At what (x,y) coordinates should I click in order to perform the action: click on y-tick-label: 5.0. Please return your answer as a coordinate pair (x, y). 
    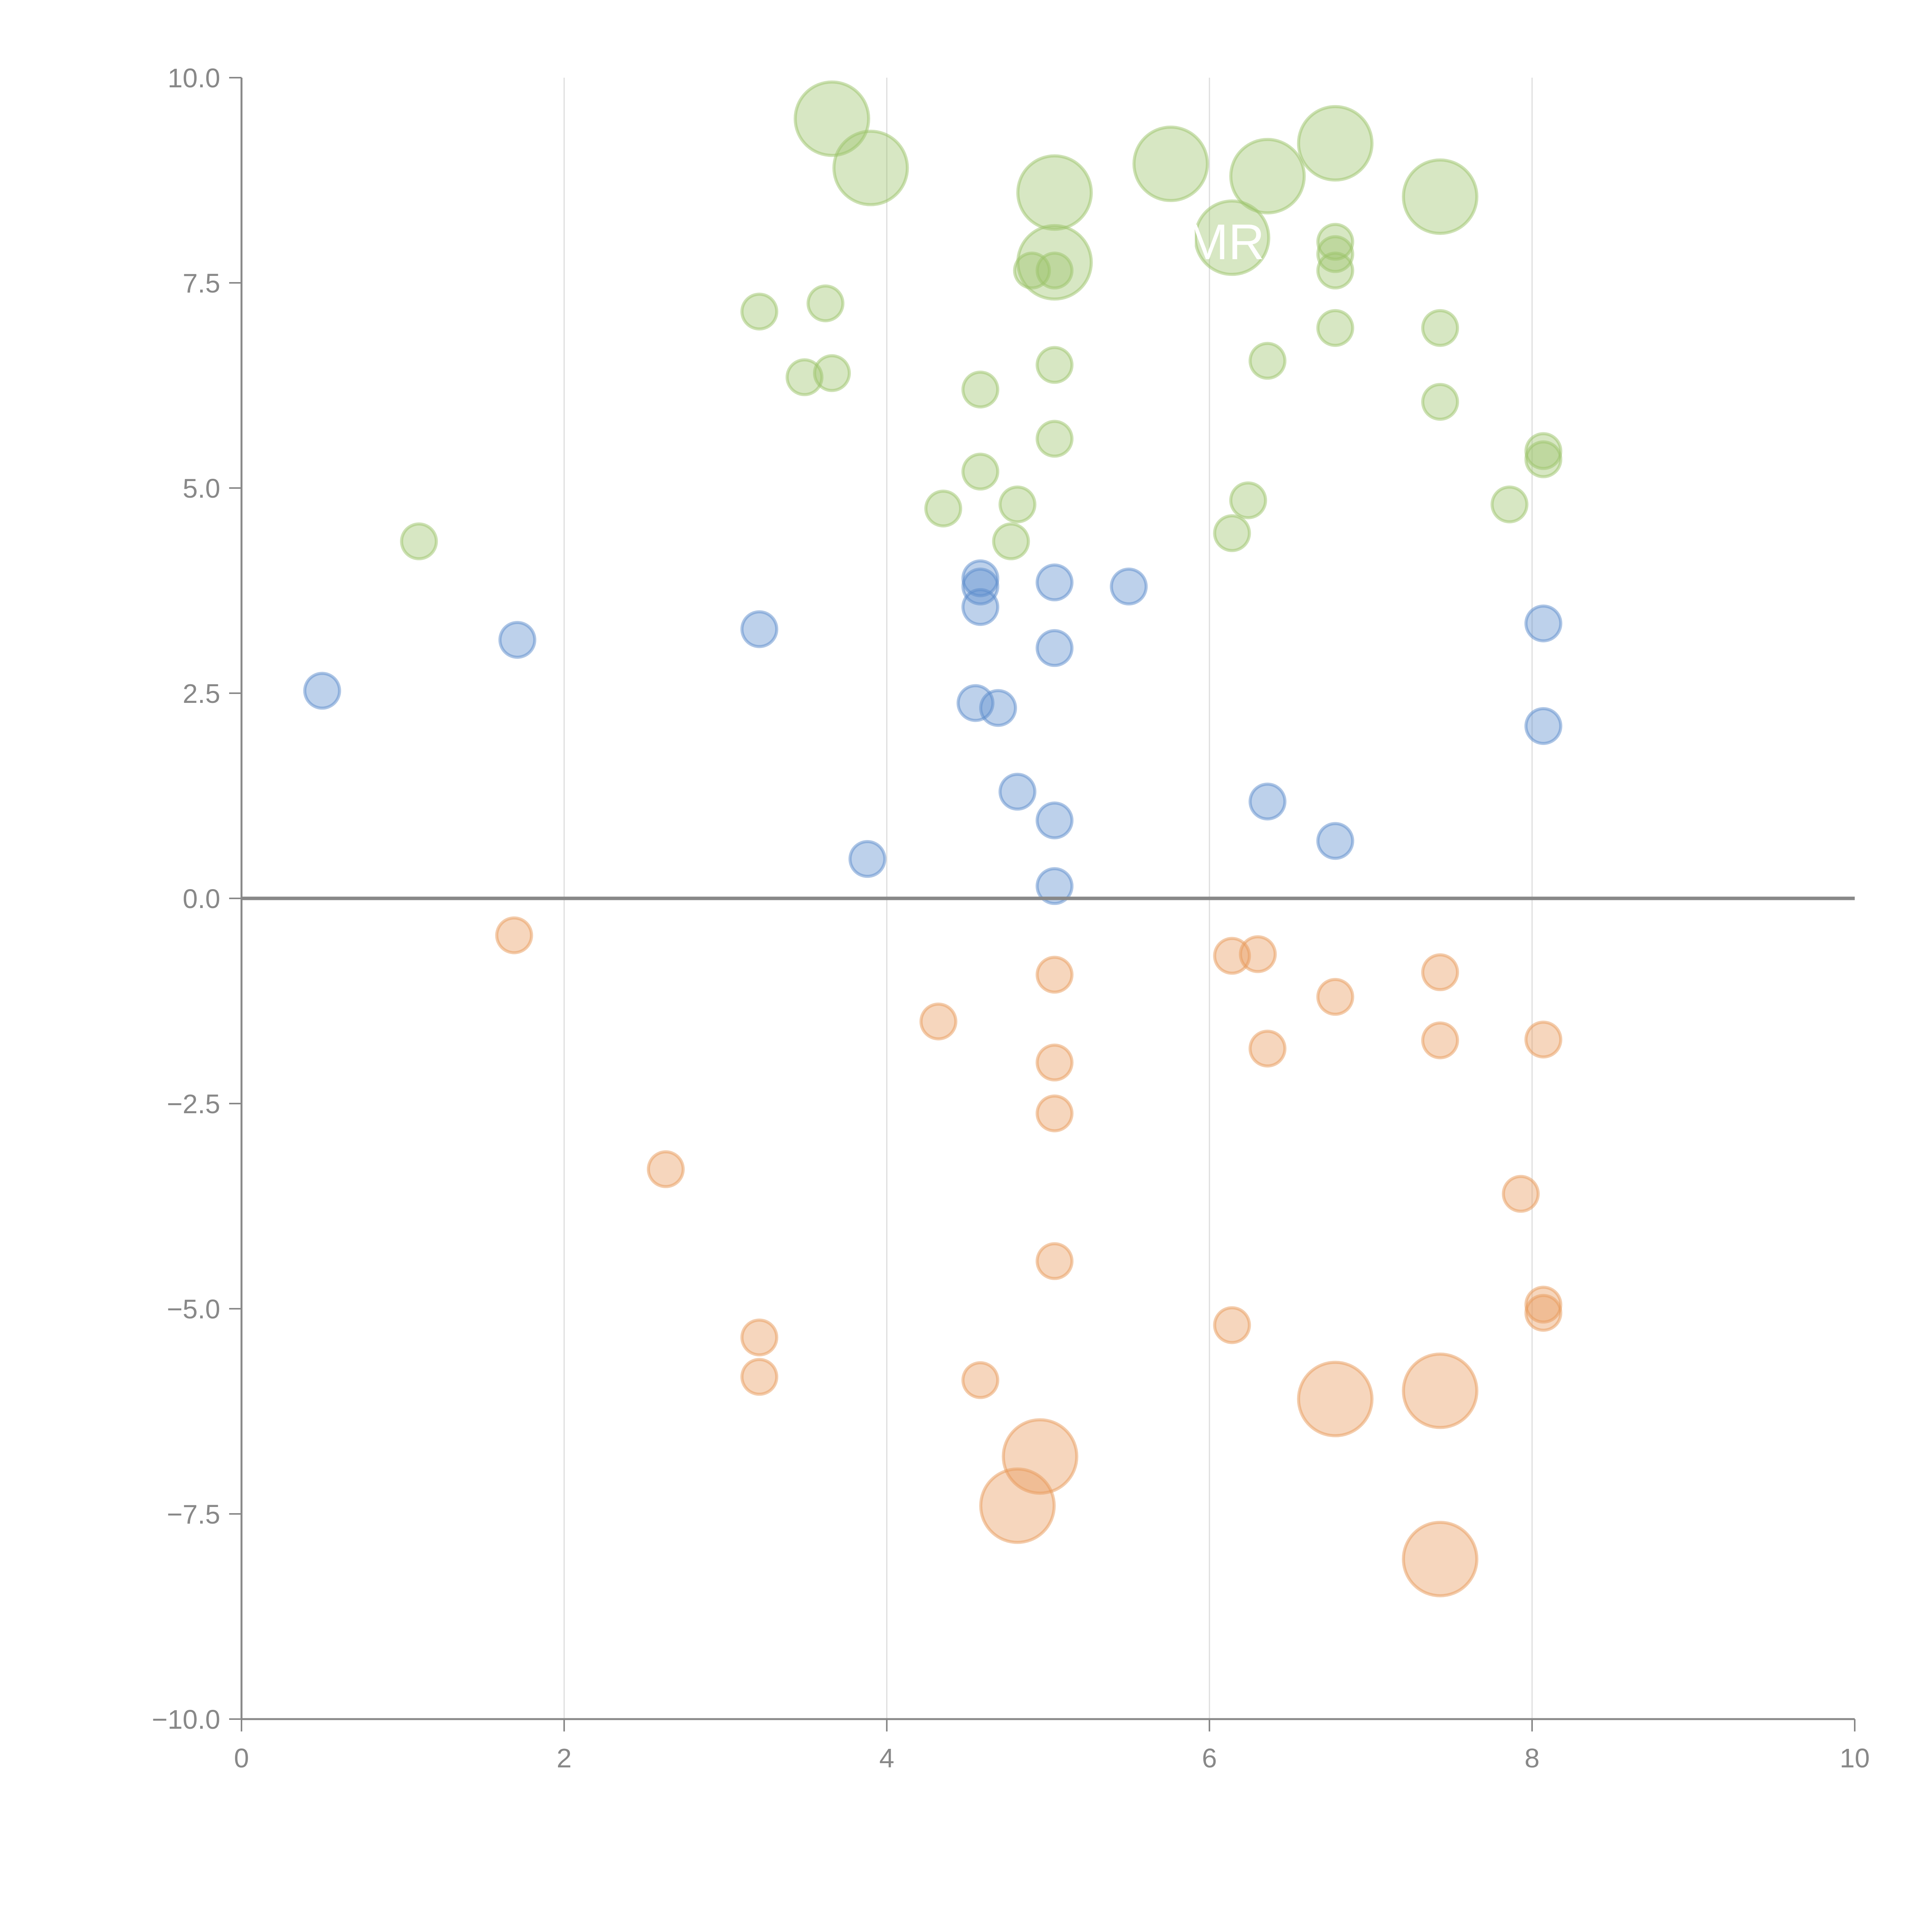
    Looking at the image, I should click on (202, 488).